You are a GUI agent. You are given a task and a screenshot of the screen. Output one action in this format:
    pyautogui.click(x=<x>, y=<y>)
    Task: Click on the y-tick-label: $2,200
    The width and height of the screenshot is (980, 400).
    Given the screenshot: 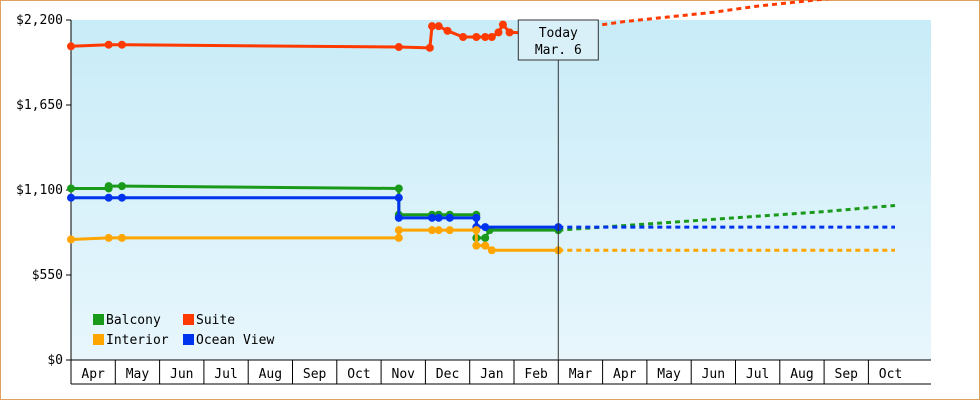 What is the action you would take?
    pyautogui.click(x=39, y=20)
    